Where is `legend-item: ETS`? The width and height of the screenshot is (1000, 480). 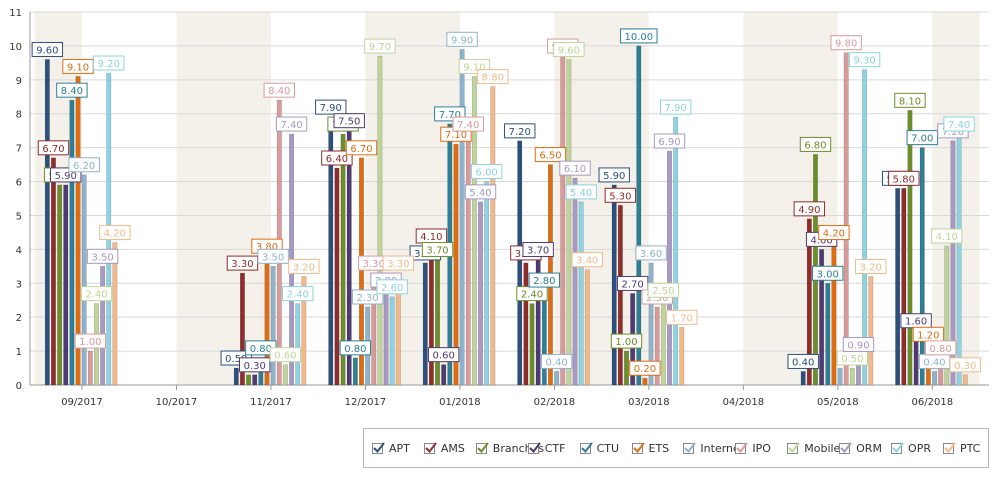 legend-item: ETS is located at coordinates (650, 448).